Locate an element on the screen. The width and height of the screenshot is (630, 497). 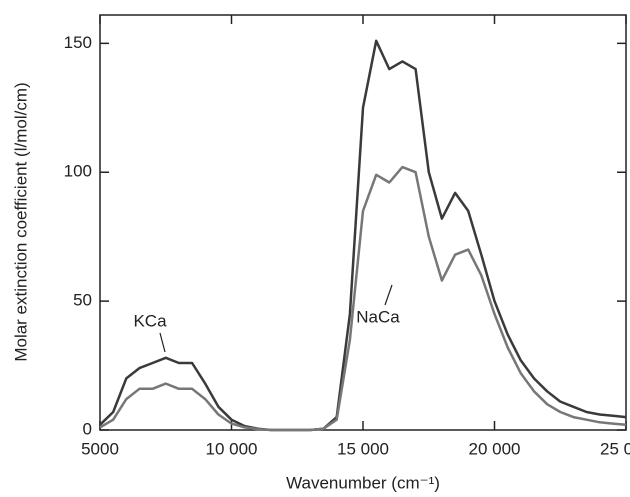
x-tick-label: 25 000 is located at coordinates (615, 448).